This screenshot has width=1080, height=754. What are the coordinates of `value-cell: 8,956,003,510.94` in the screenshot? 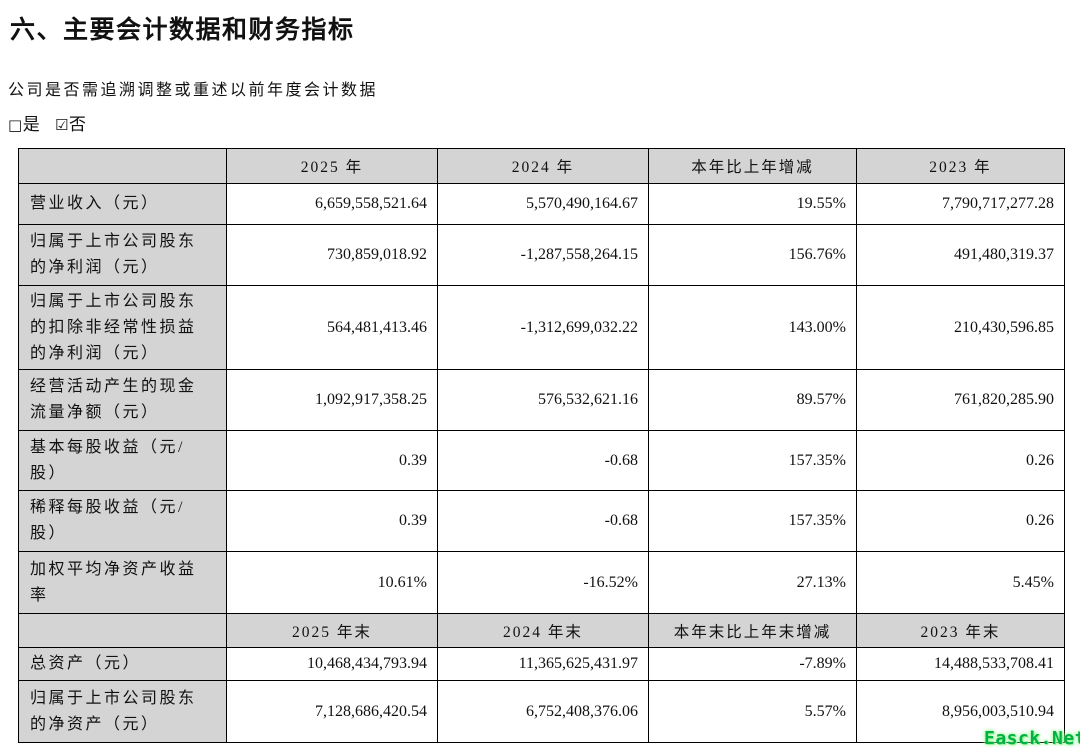 It's located at (960, 711).